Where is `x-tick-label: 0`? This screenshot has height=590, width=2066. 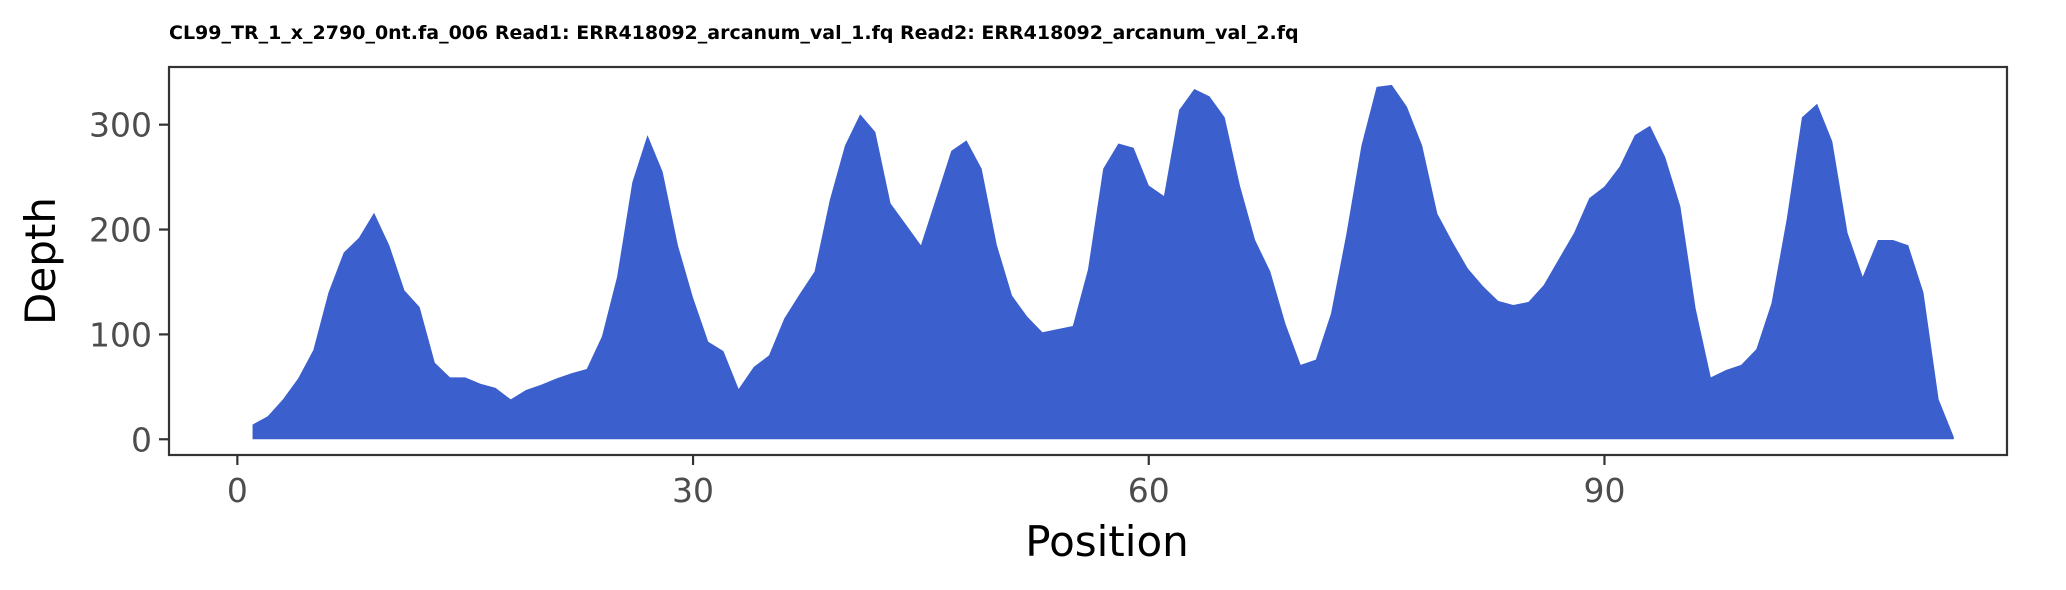
x-tick-label: 0 is located at coordinates (237, 490).